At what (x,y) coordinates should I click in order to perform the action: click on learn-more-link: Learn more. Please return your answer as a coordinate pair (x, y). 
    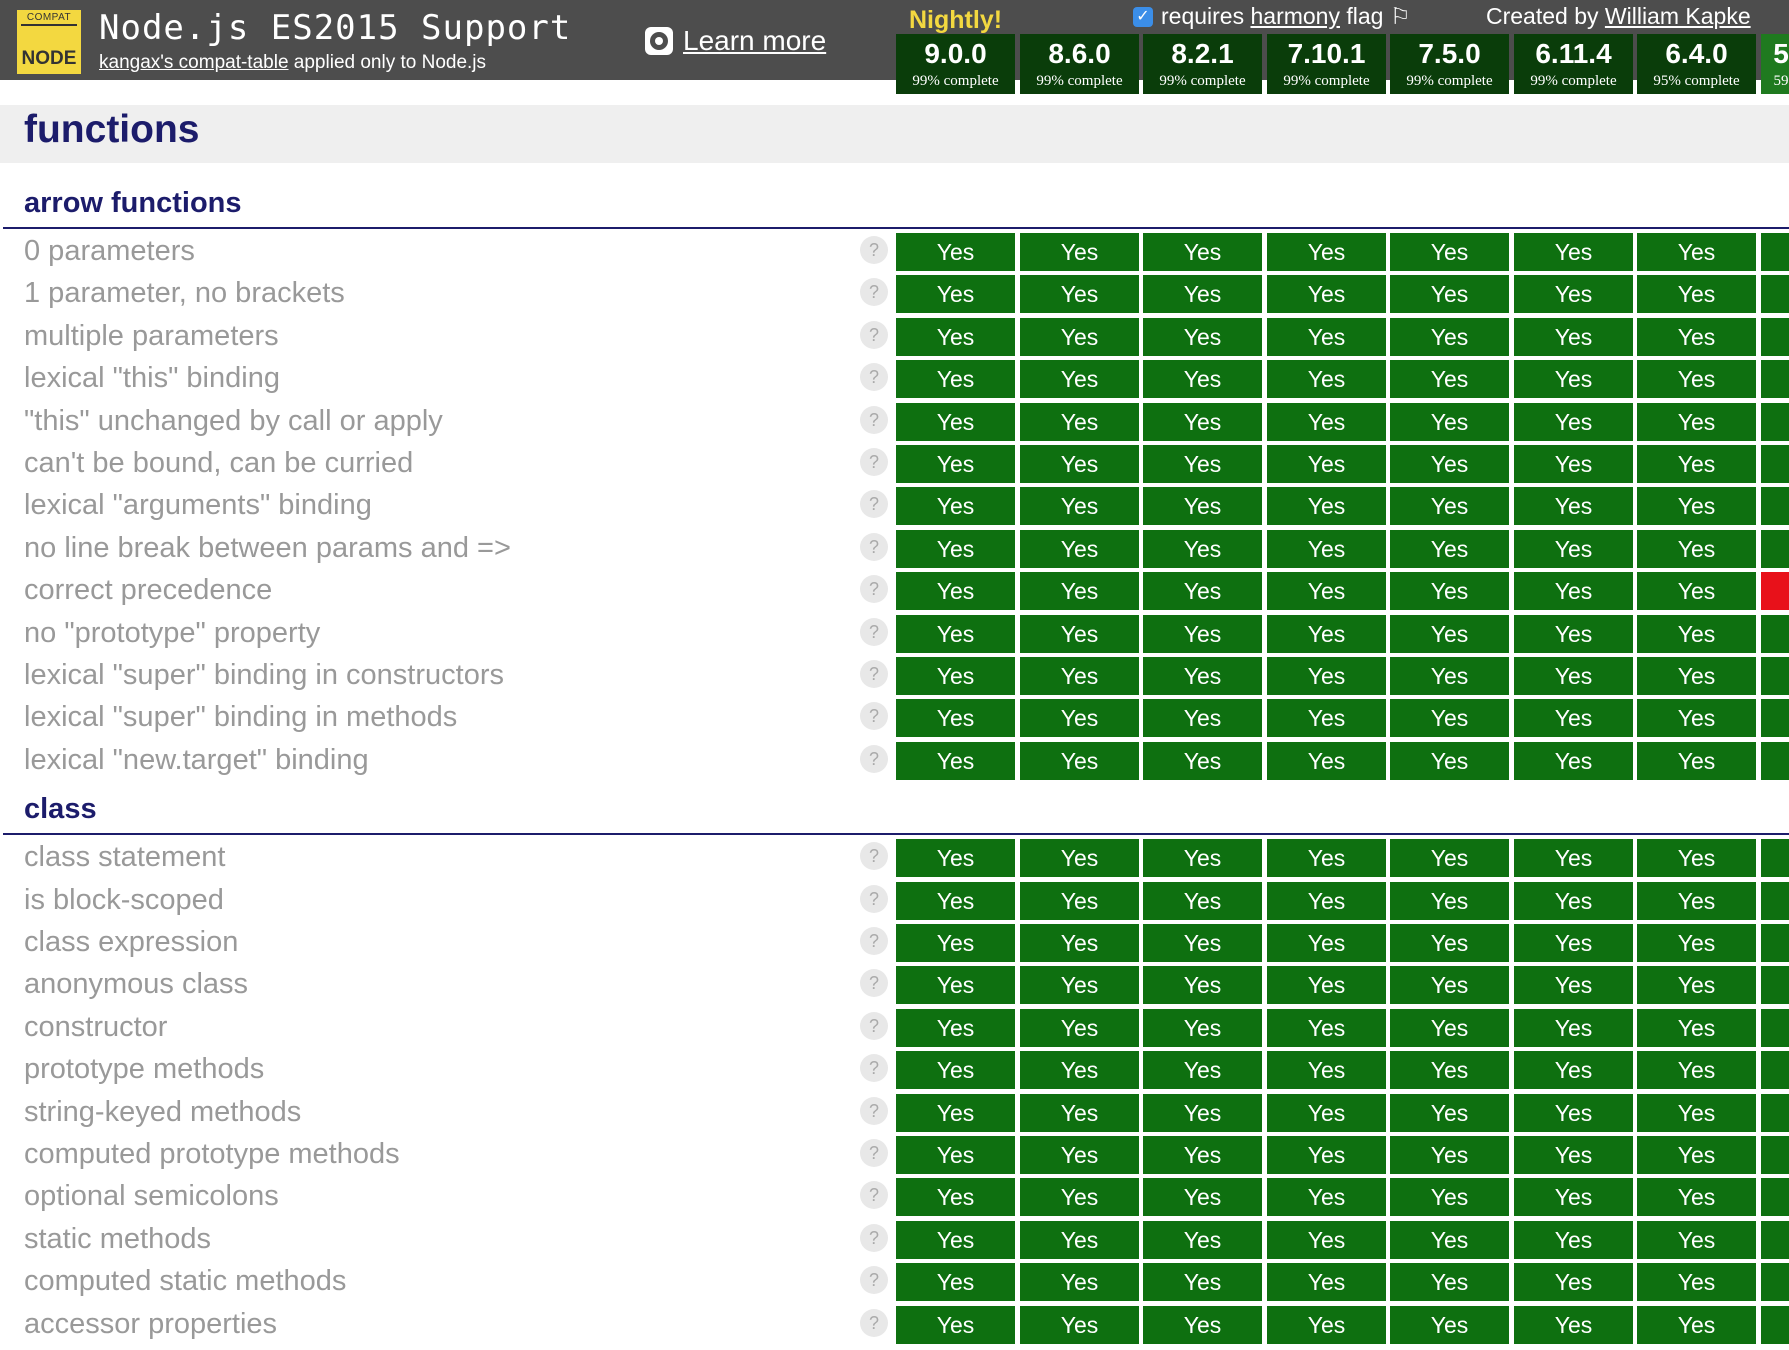
    Looking at the image, I should click on (735, 41).